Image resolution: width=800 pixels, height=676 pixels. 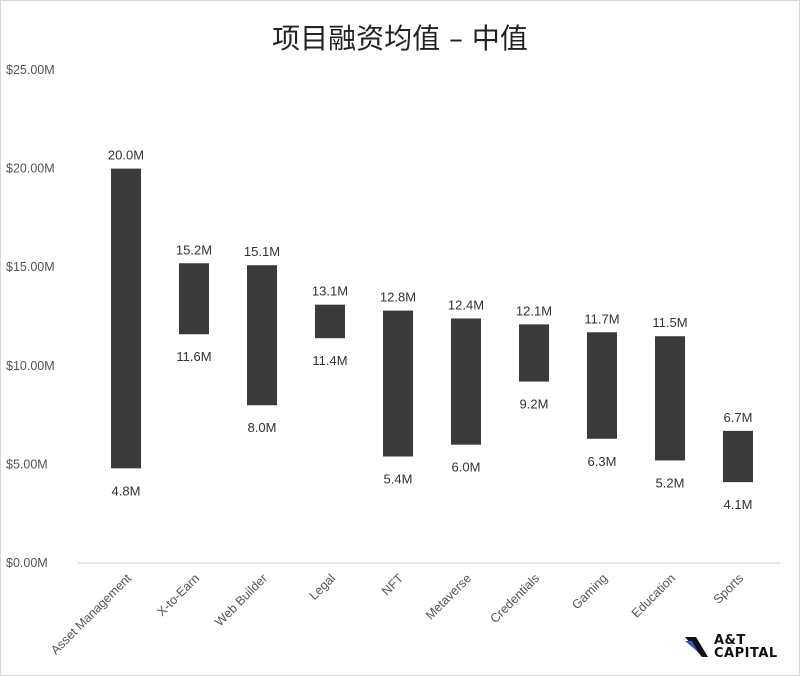 What do you see at coordinates (466, 467) in the screenshot?
I see `low-data-label: 6.0M` at bounding box center [466, 467].